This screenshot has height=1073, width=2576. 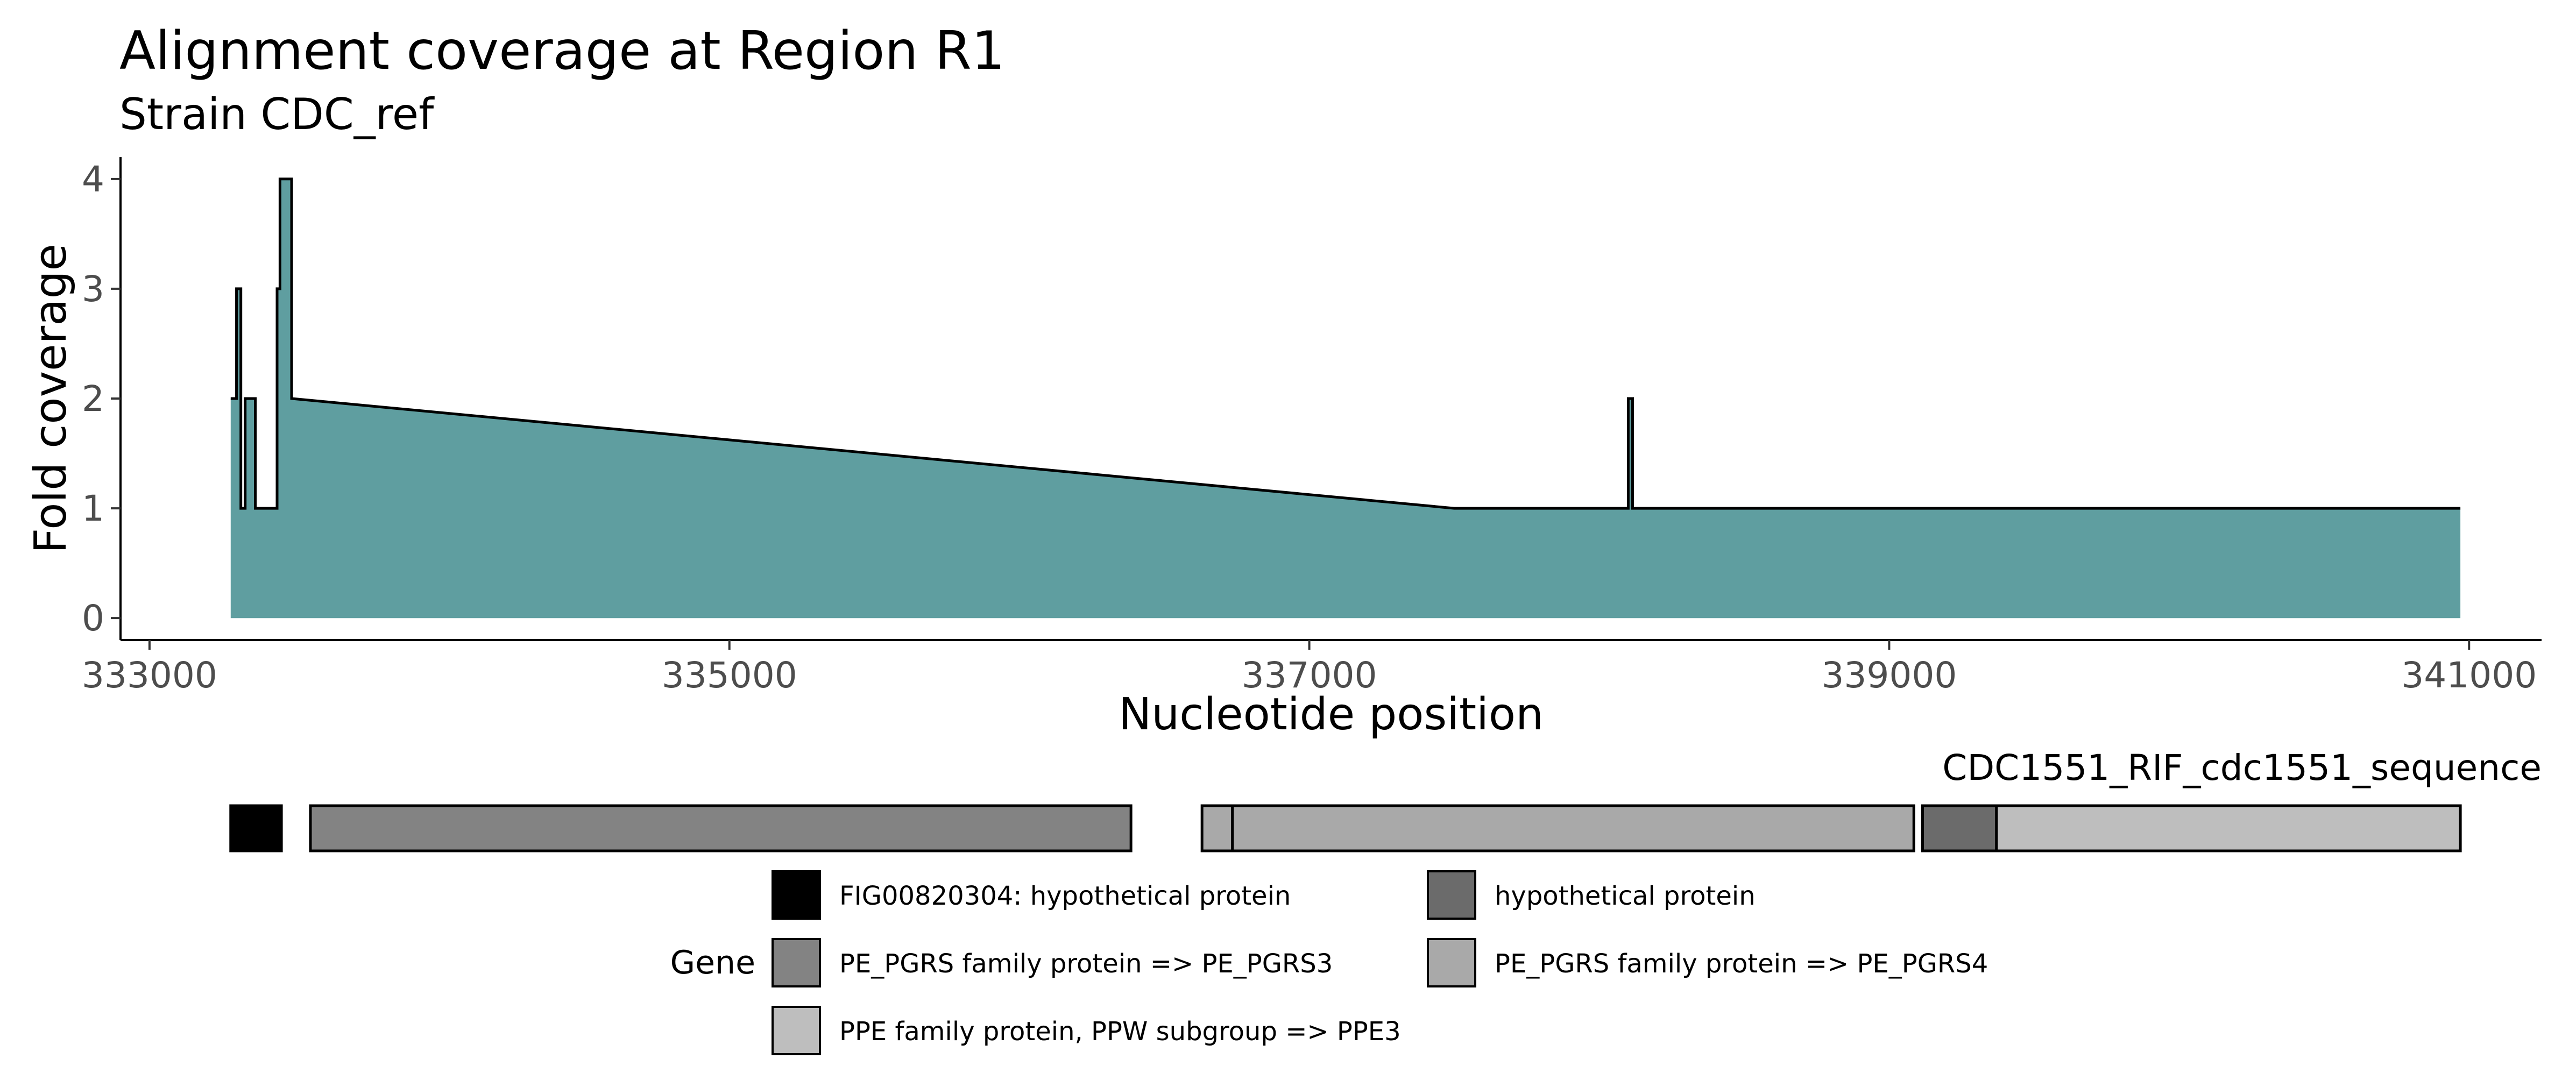 What do you see at coordinates (50, 398) in the screenshot?
I see `y-axis-title: Fold coverage` at bounding box center [50, 398].